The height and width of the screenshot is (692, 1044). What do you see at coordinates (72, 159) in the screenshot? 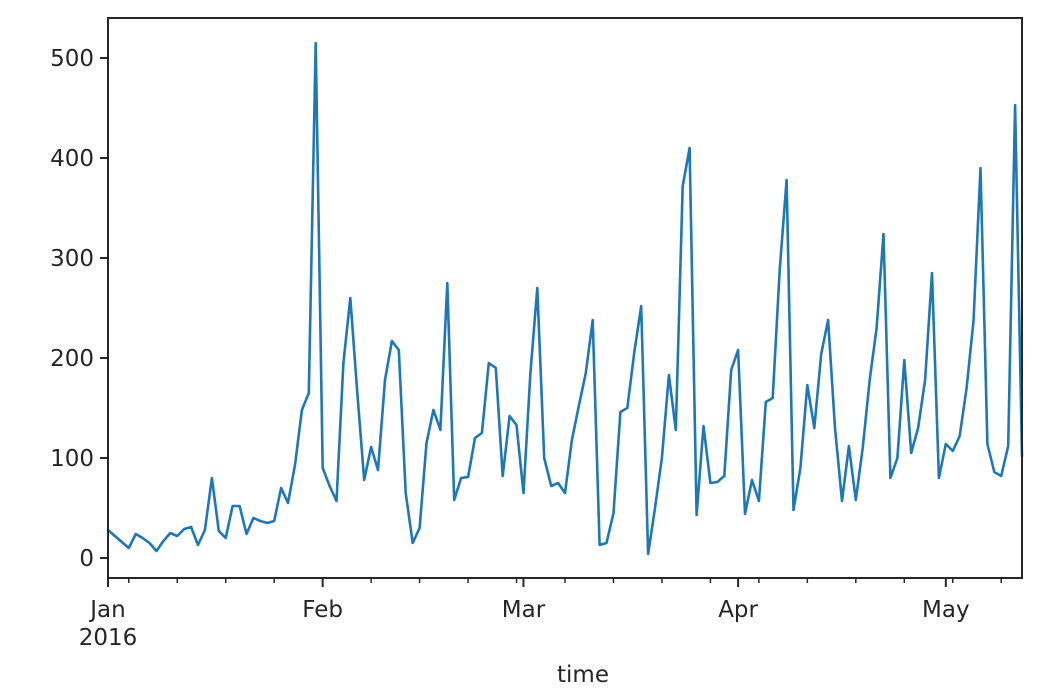
I see `y-tick-label: 400` at bounding box center [72, 159].